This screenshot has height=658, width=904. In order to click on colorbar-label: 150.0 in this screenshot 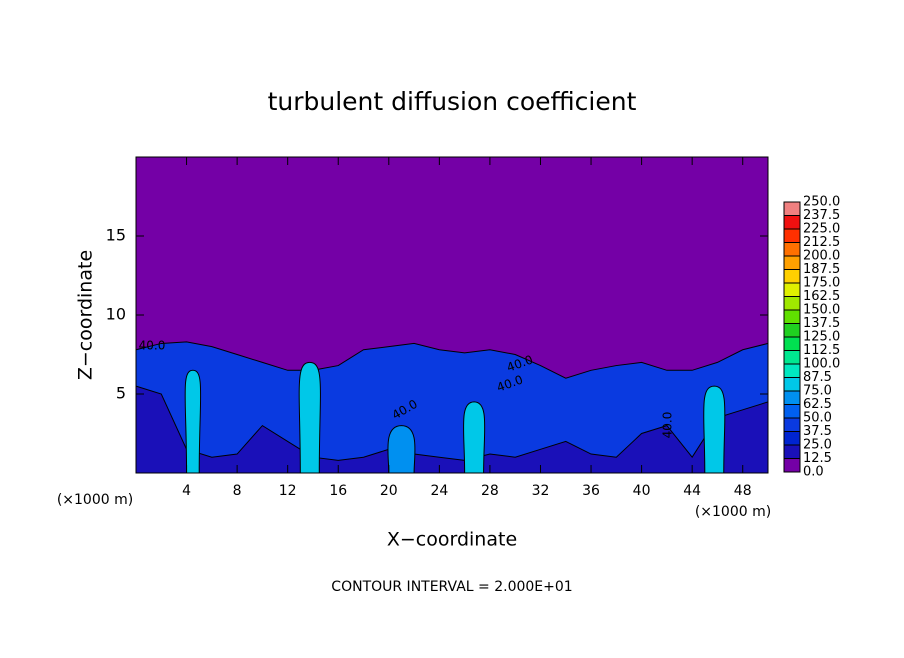, I will do `click(821, 310)`.